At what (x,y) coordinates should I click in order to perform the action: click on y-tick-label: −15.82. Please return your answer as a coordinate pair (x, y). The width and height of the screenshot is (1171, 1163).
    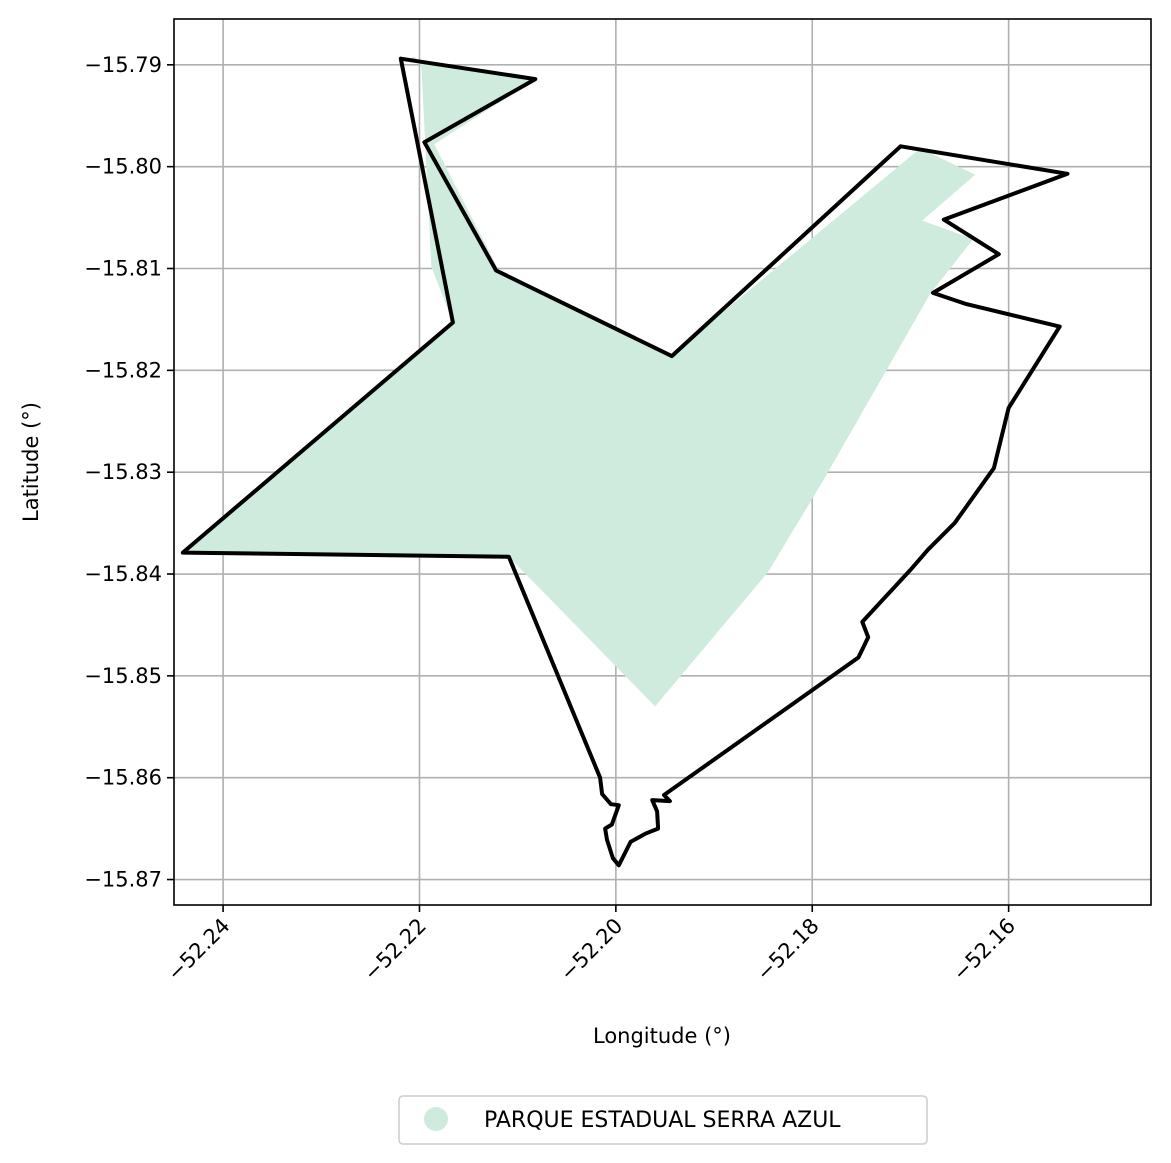
    Looking at the image, I should click on (123, 370).